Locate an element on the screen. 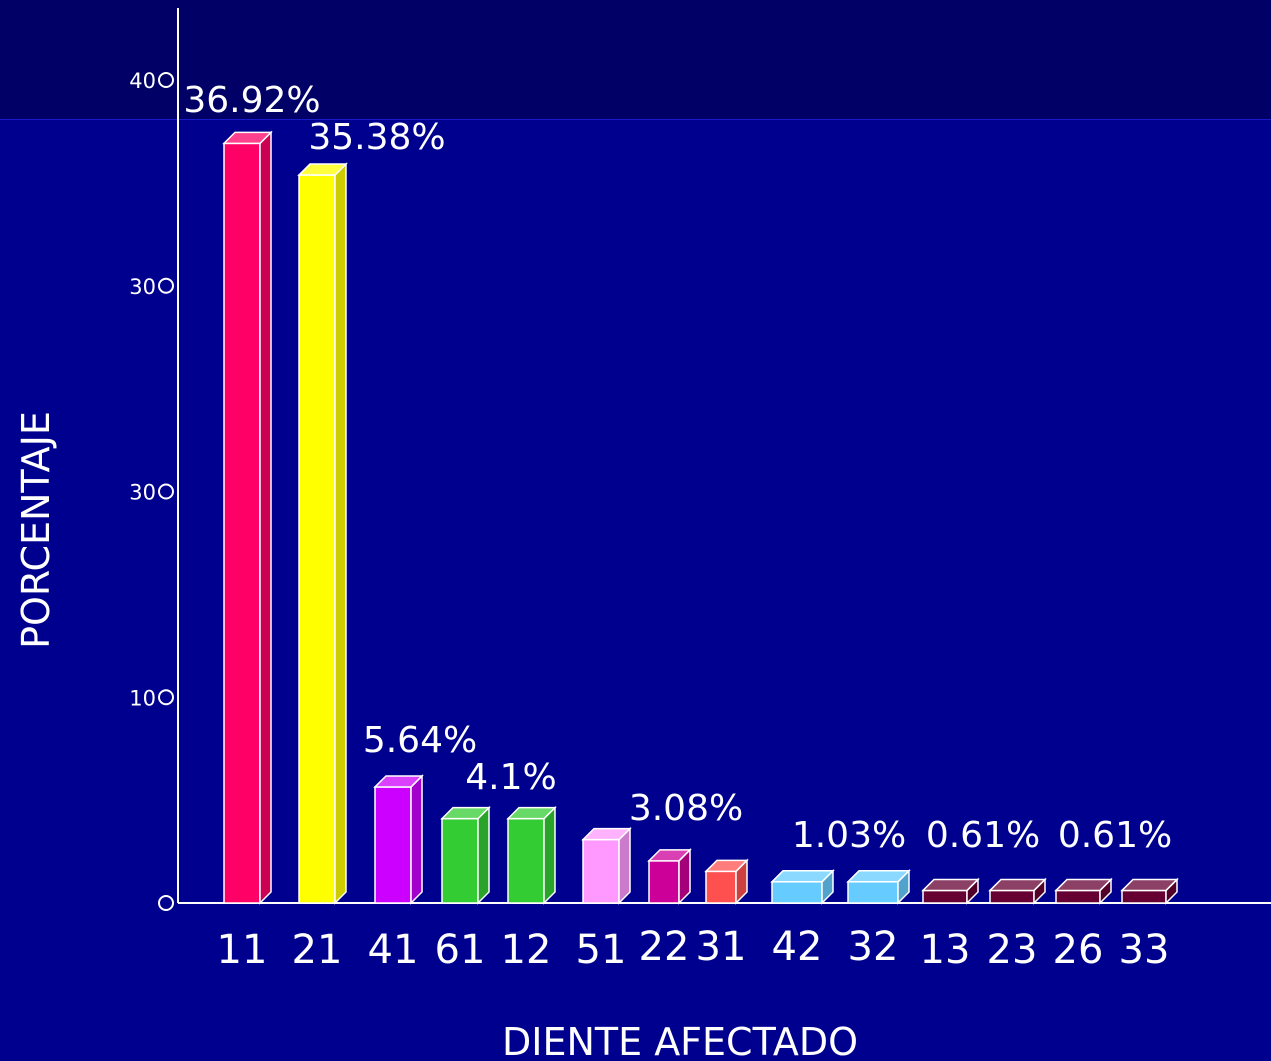  data-label: 36.92% is located at coordinates (251, 100).